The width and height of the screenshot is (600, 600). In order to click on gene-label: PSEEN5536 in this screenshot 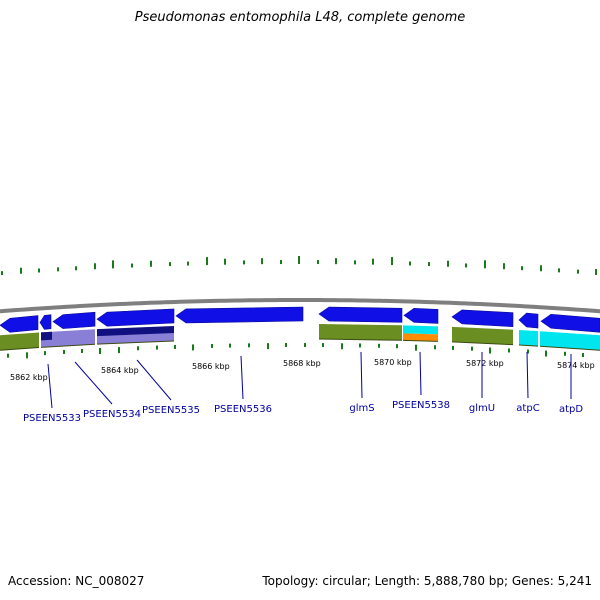, I will do `click(243, 409)`.